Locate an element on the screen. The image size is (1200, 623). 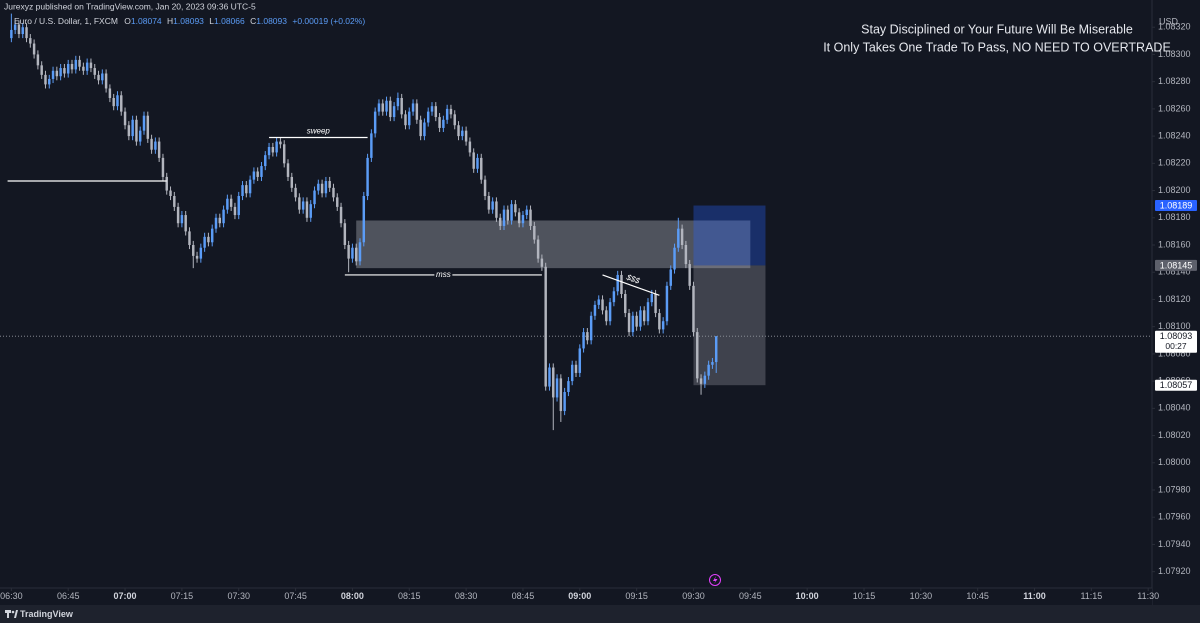
price-label-bg is located at coordinates (1176, 265).